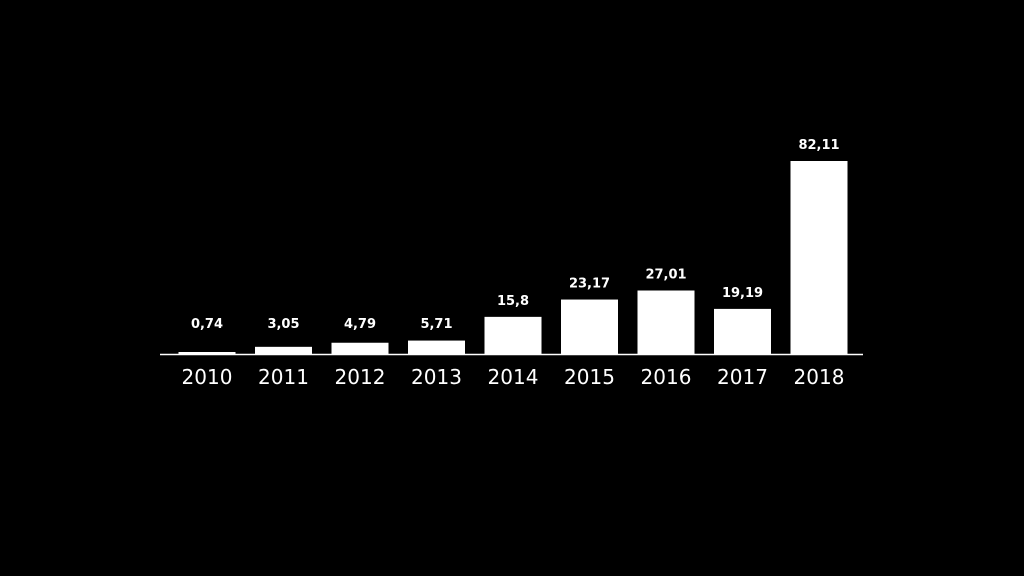  I want to click on value-label-2017: 19,19, so click(742, 293).